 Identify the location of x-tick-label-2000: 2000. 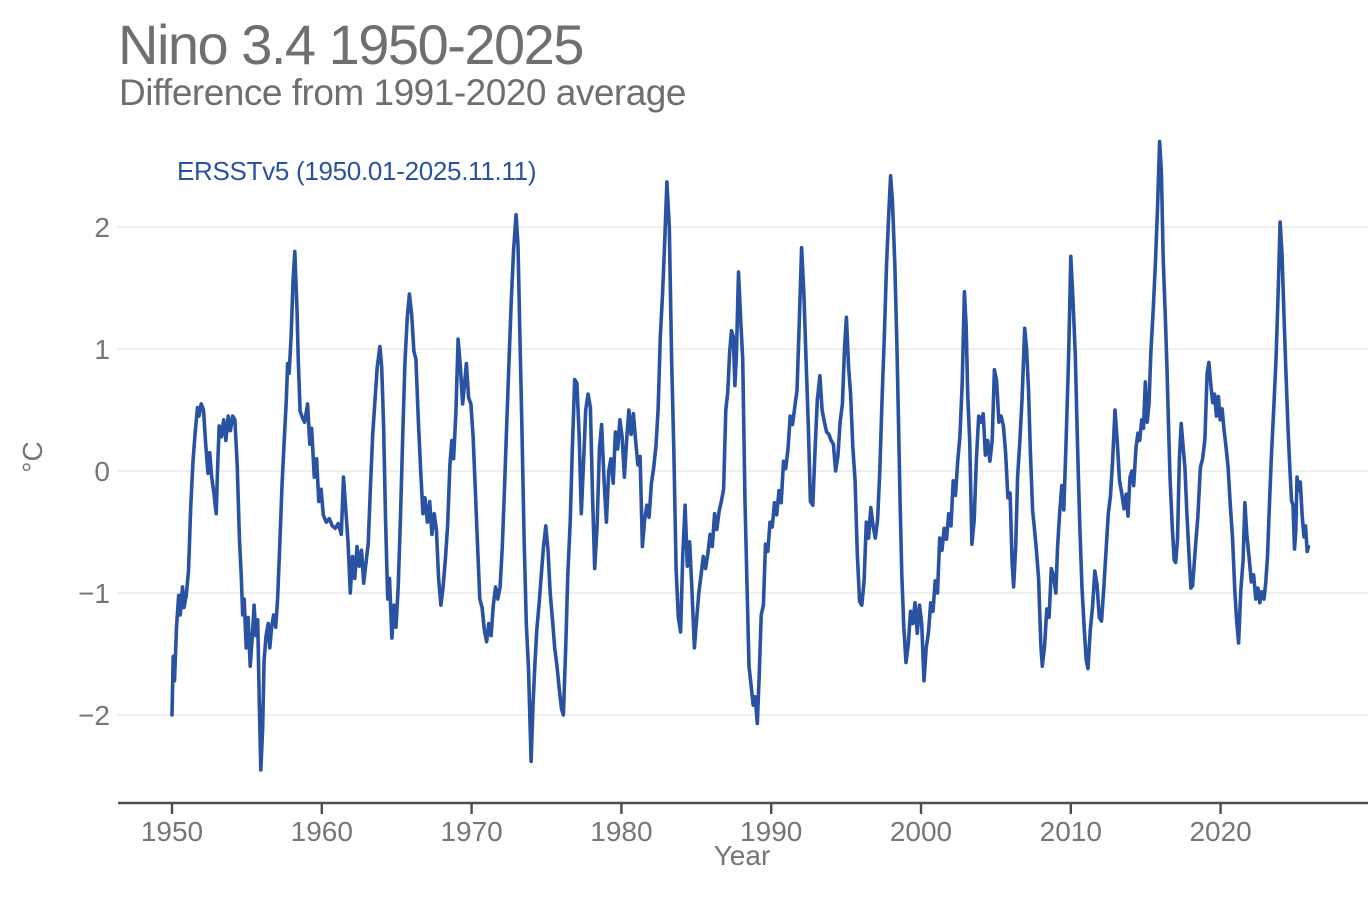
(921, 831).